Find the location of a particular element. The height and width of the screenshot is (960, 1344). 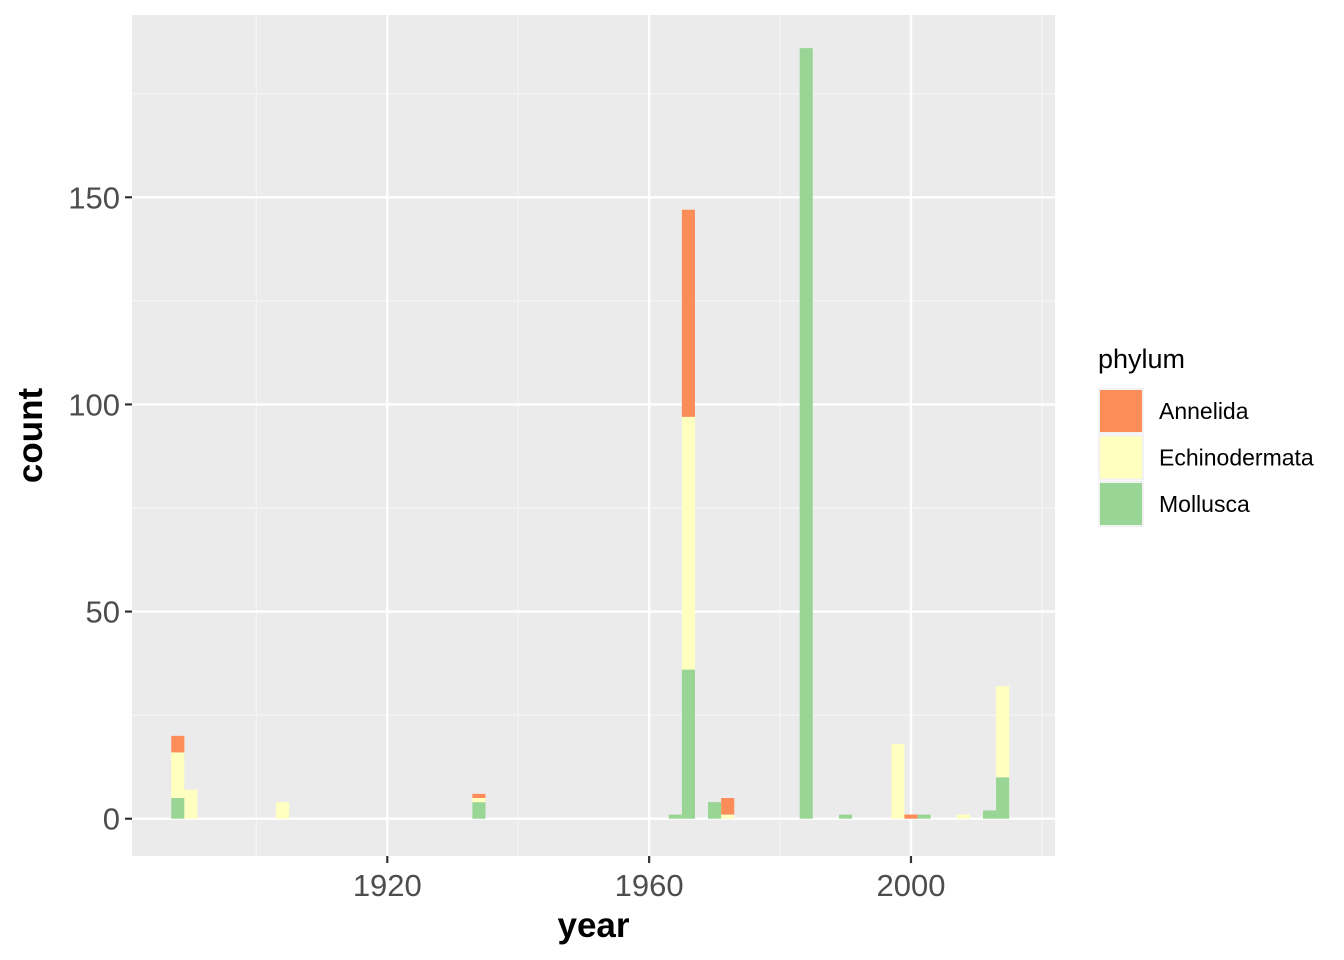

x-tick-label: 1960 is located at coordinates (649, 885).